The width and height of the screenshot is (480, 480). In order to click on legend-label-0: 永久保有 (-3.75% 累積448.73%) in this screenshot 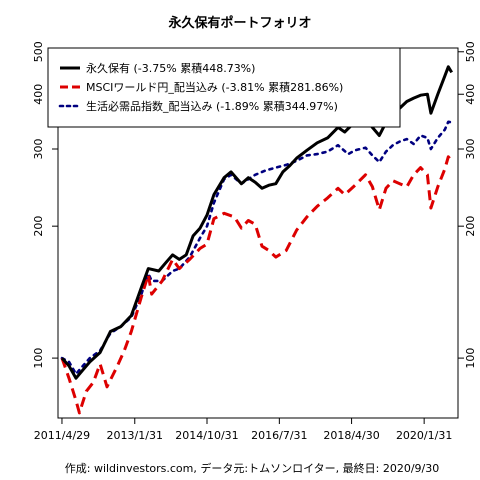, I will do `click(170, 68)`.